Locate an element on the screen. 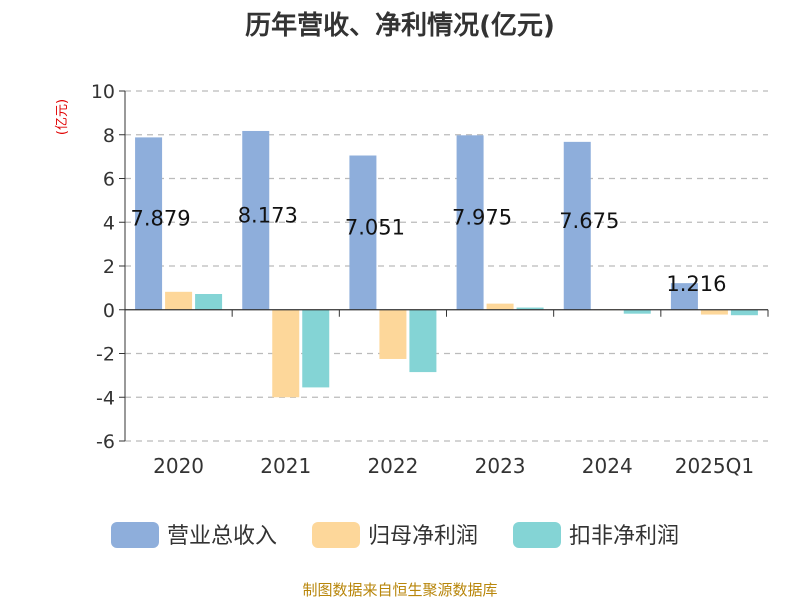 The width and height of the screenshot is (800, 600). y-tick-label: 2 is located at coordinates (109, 267).